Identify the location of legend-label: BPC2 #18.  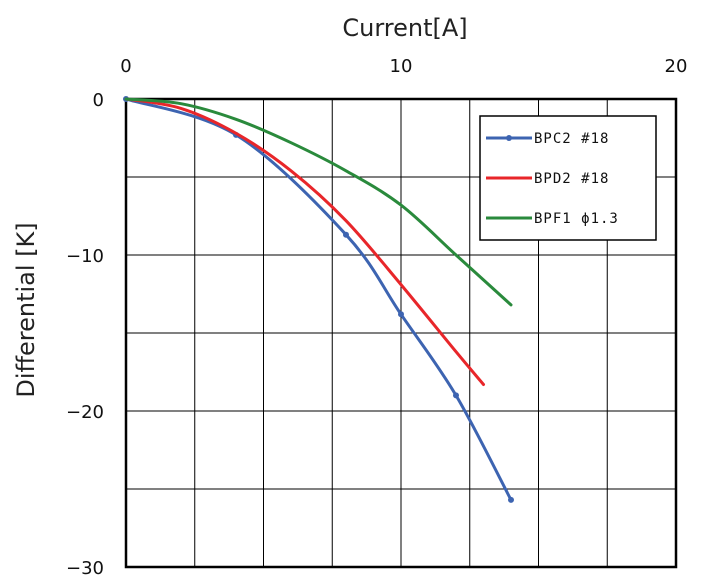
(571, 139).